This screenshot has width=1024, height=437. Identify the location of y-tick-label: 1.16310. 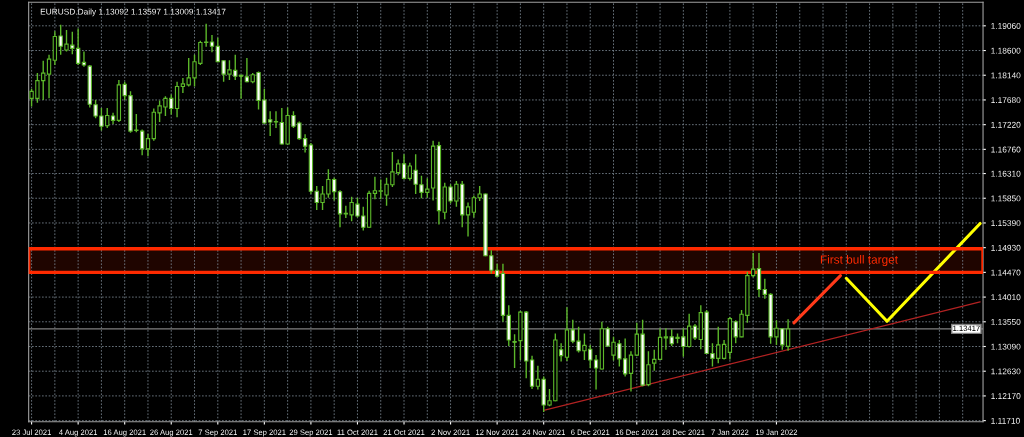
(1006, 173).